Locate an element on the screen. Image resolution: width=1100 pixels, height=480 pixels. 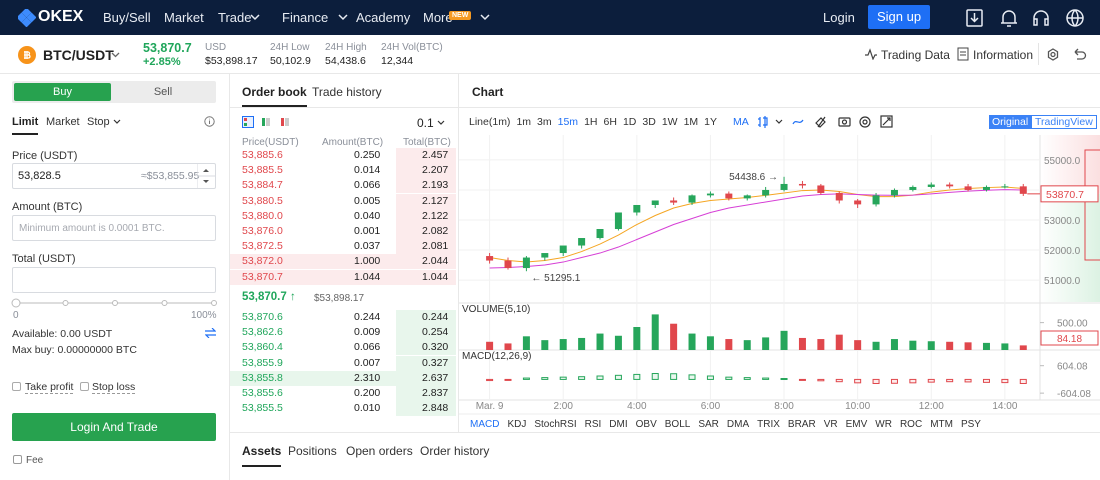
macd-label: MACD(12,26,9) is located at coordinates (496, 356).